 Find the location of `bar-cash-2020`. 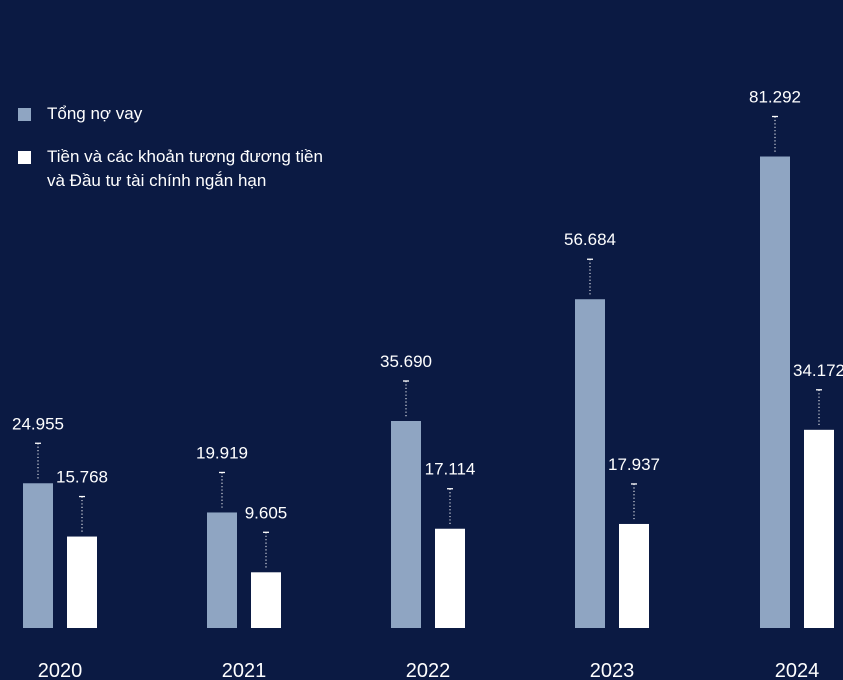

bar-cash-2020 is located at coordinates (82, 582).